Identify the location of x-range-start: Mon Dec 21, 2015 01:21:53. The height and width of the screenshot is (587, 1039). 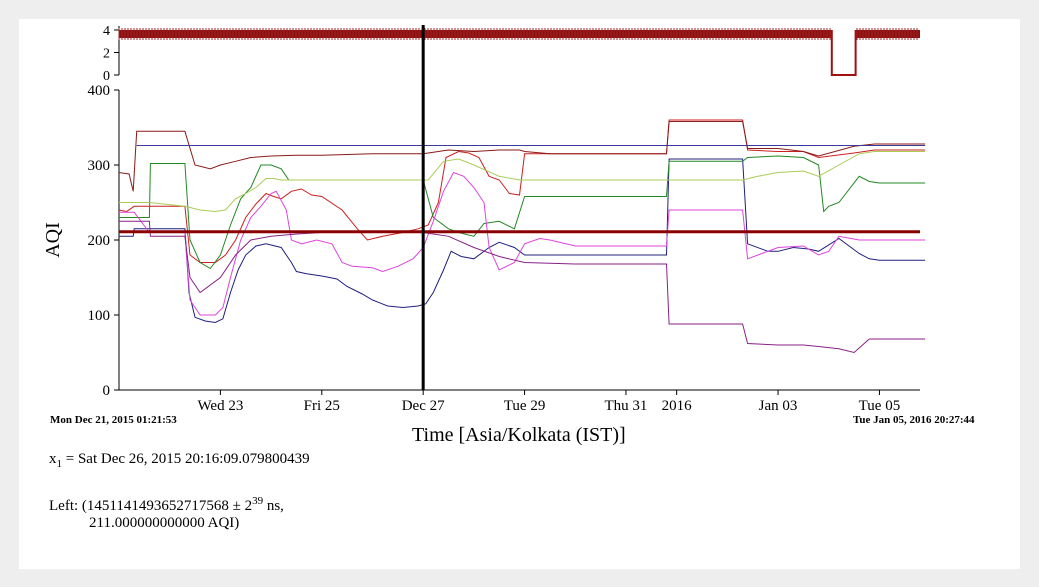
(113, 420).